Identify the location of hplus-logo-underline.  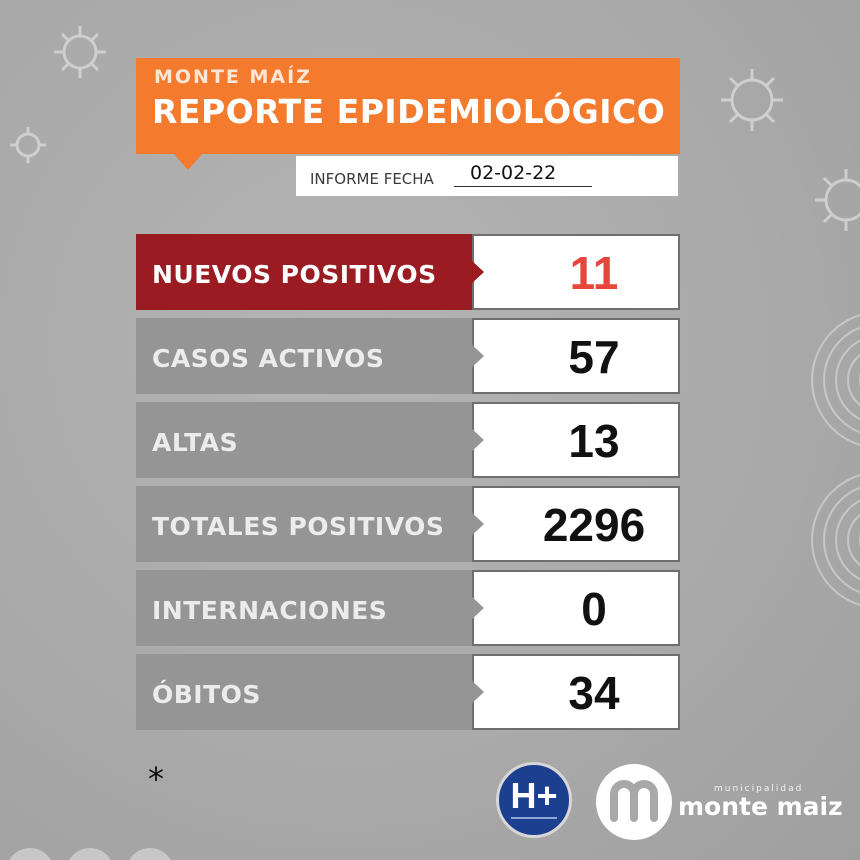
(534, 818).